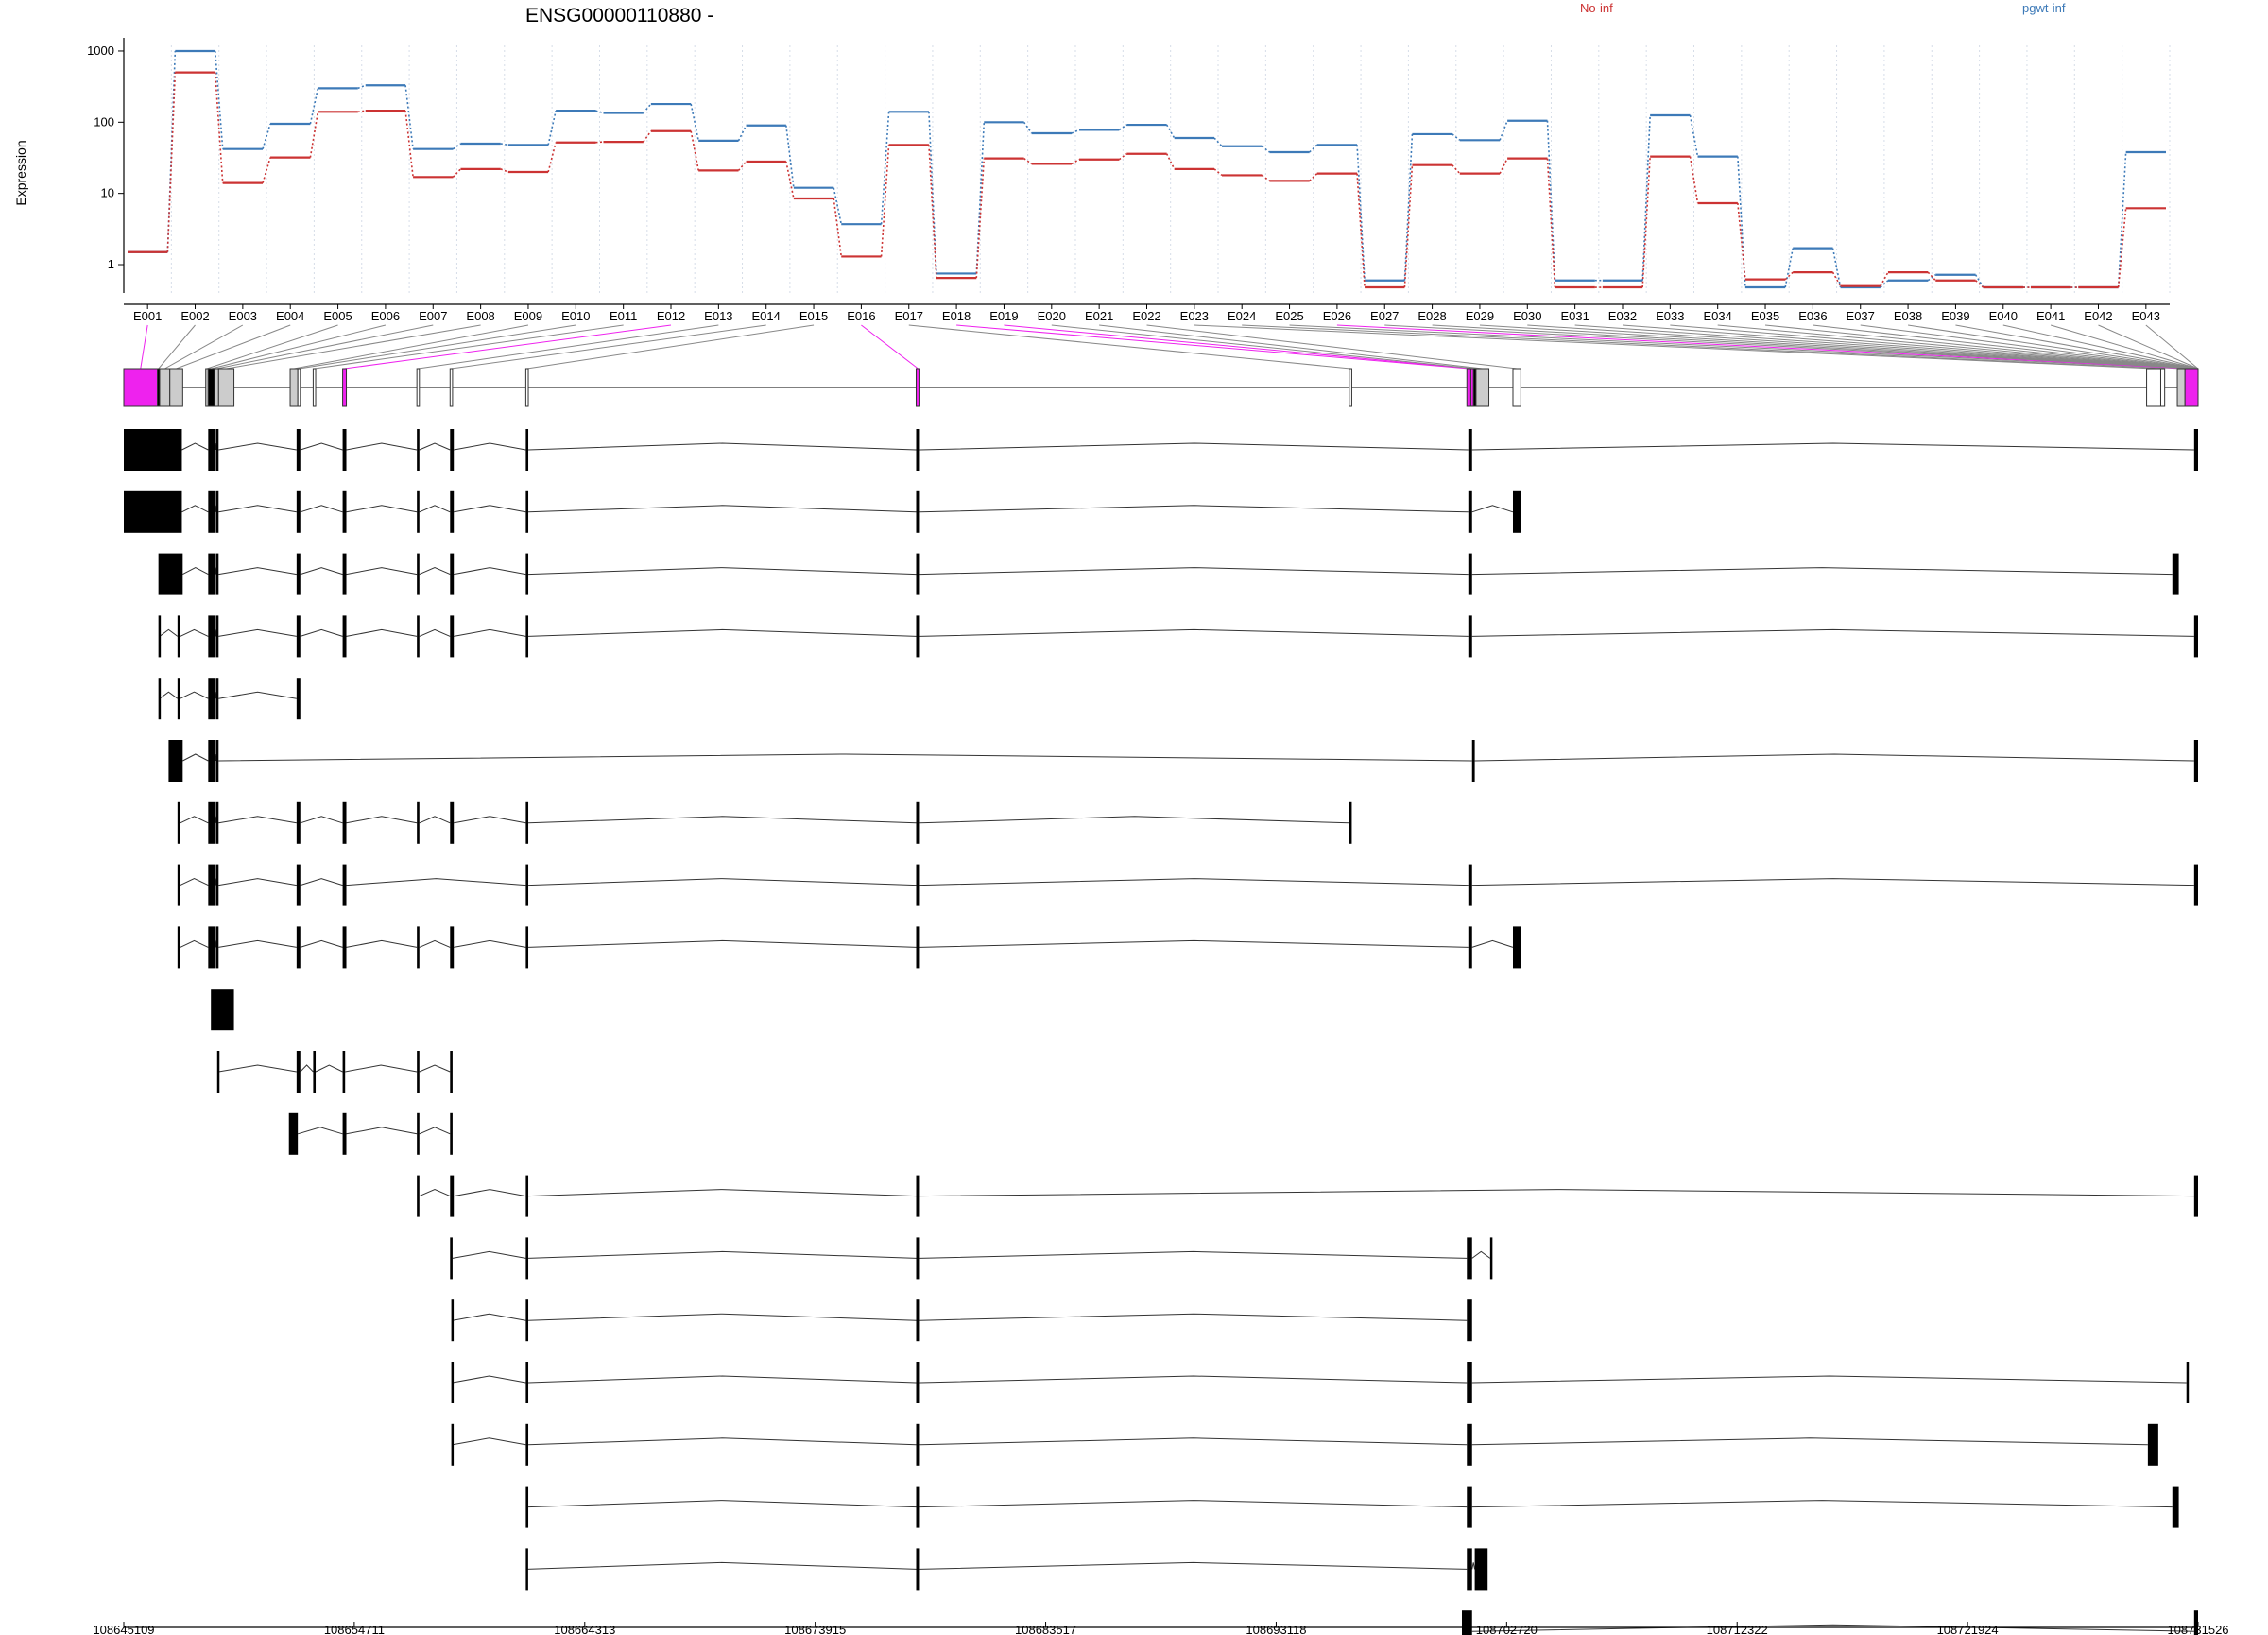 Image resolution: width=2268 pixels, height=1635 pixels. I want to click on x-tick-label: E013, so click(718, 316).